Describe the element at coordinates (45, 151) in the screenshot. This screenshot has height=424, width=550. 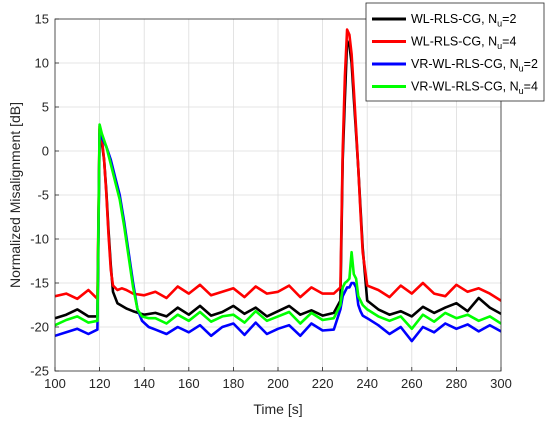
I see `y-tick-label: 0` at that location.